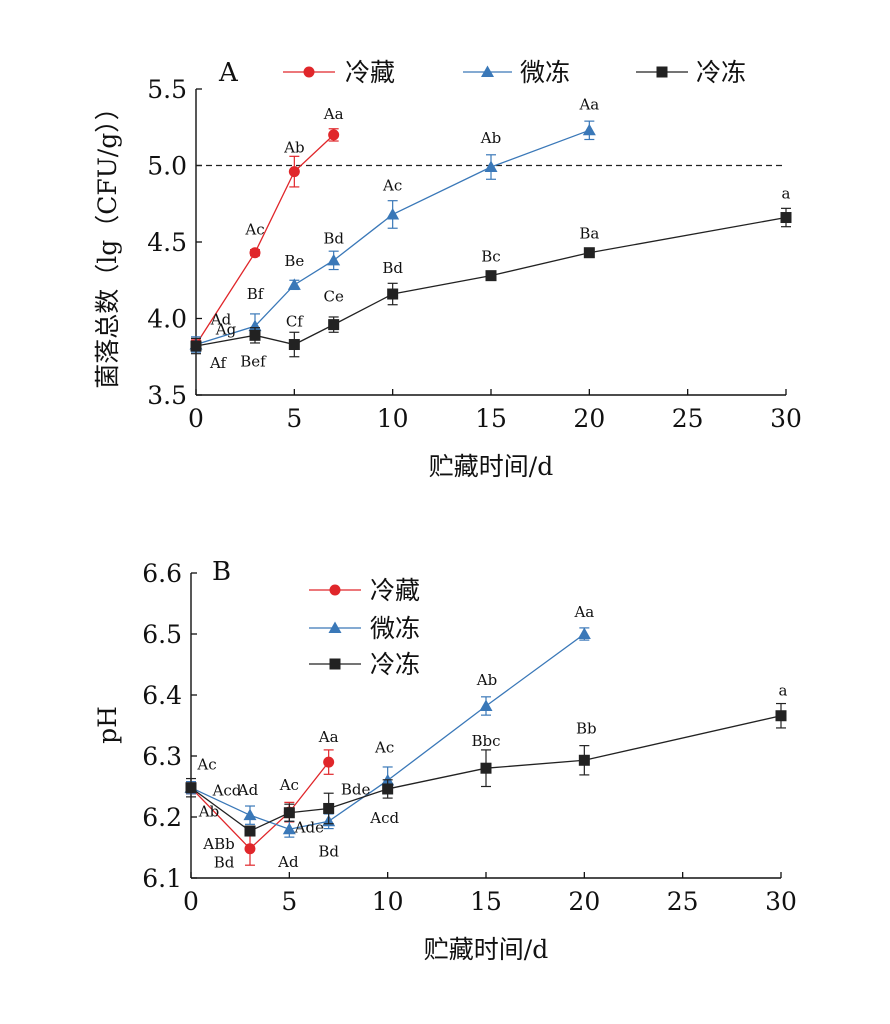 The image size is (890, 1024). Describe the element at coordinates (490, 257) in the screenshot. I see `significance-label: Bc` at that location.